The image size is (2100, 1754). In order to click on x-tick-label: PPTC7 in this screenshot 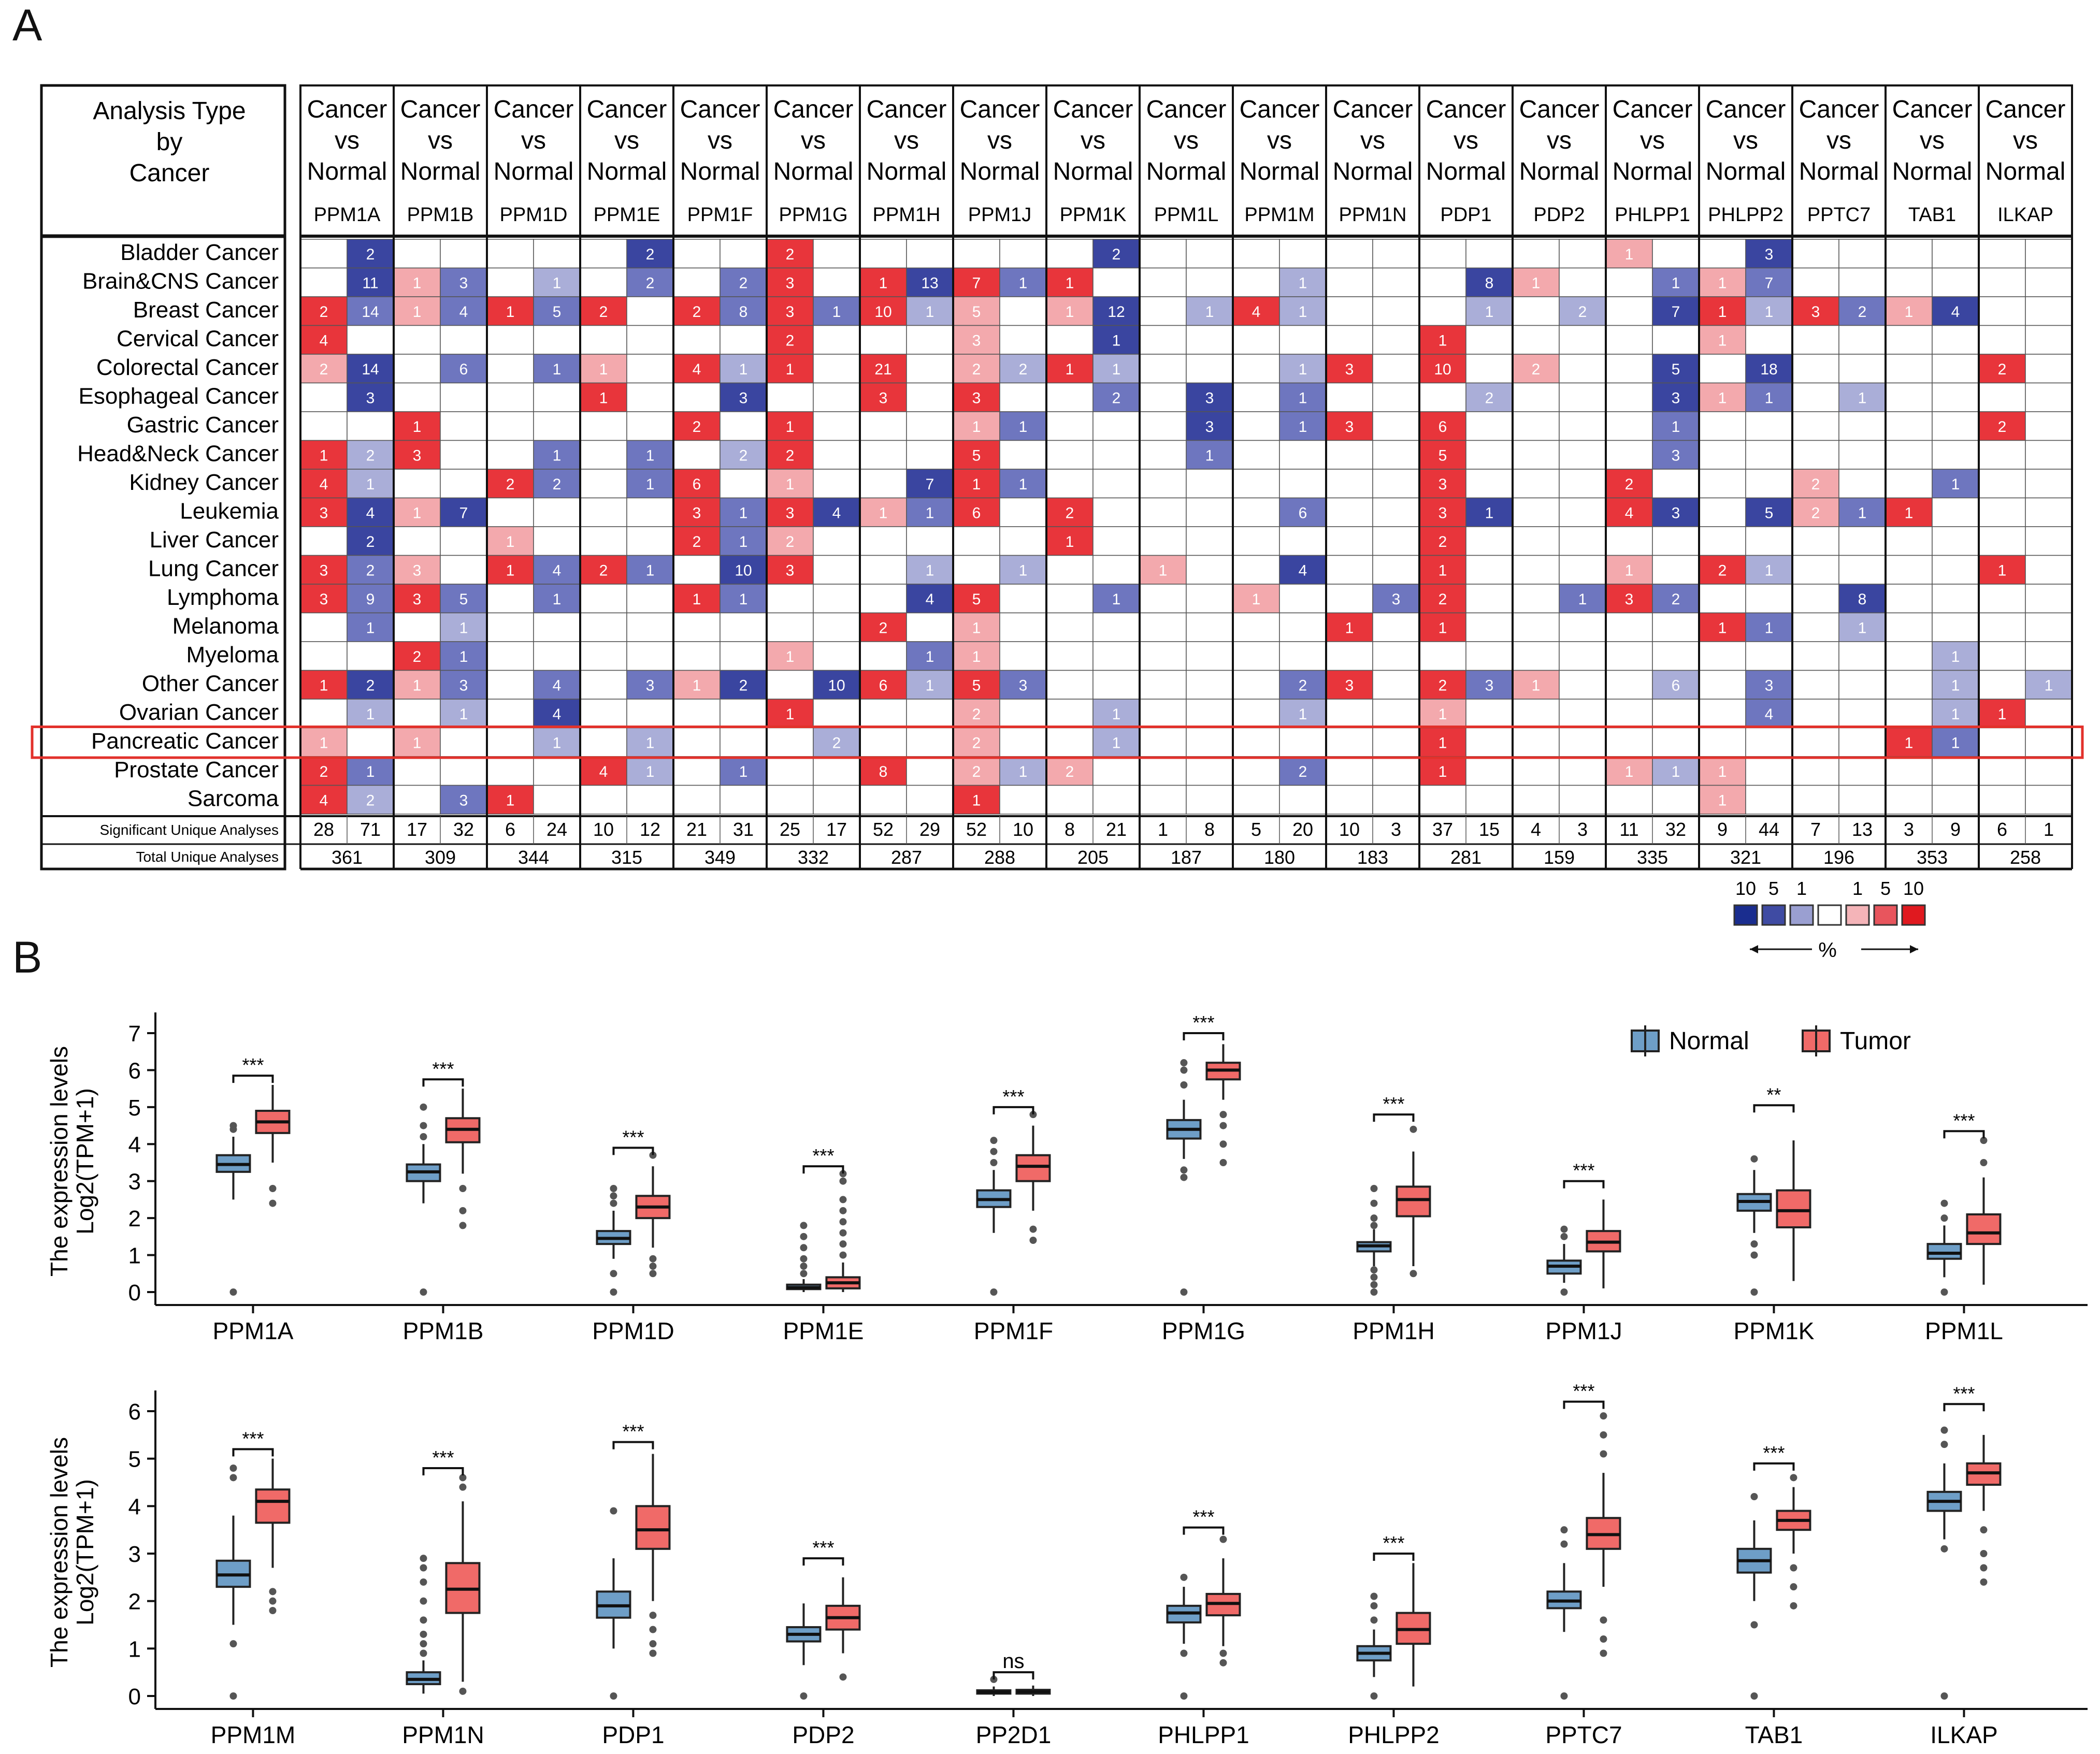, I will do `click(1584, 1734)`.